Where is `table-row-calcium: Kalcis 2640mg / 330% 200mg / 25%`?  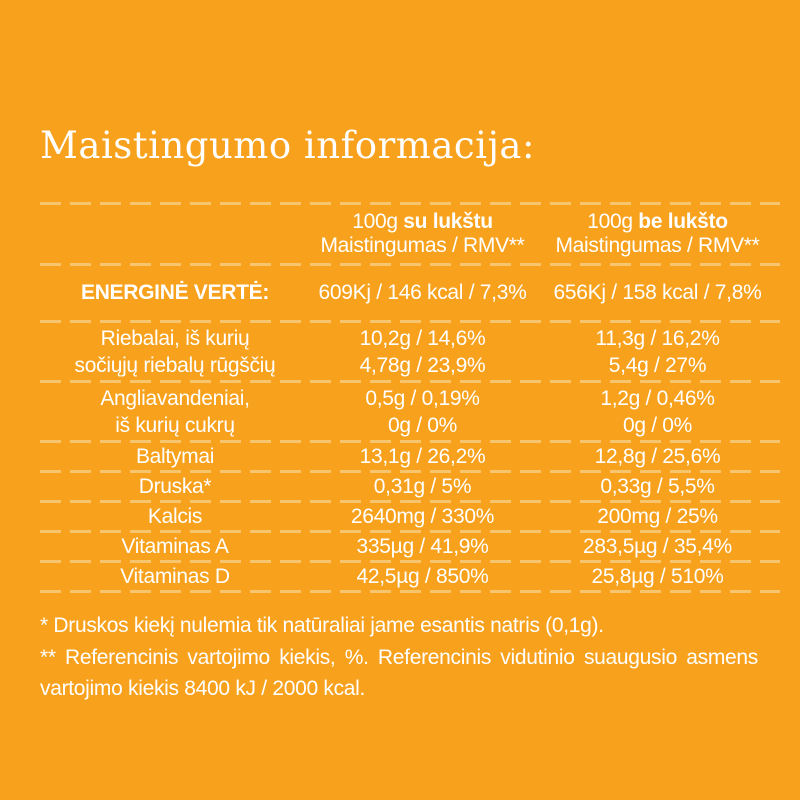
table-row-calcium: Kalcis 2640mg / 330% 200mg / 25% is located at coordinates (410, 516).